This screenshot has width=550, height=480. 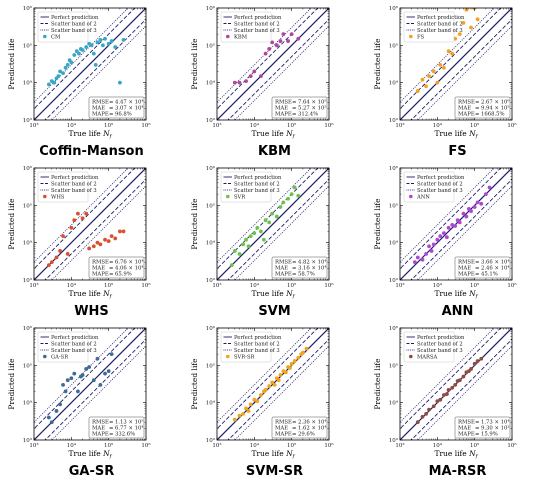 What do you see at coordinates (440, 191) in the screenshot?
I see `legend-label: Scatter band of 3` at bounding box center [440, 191].